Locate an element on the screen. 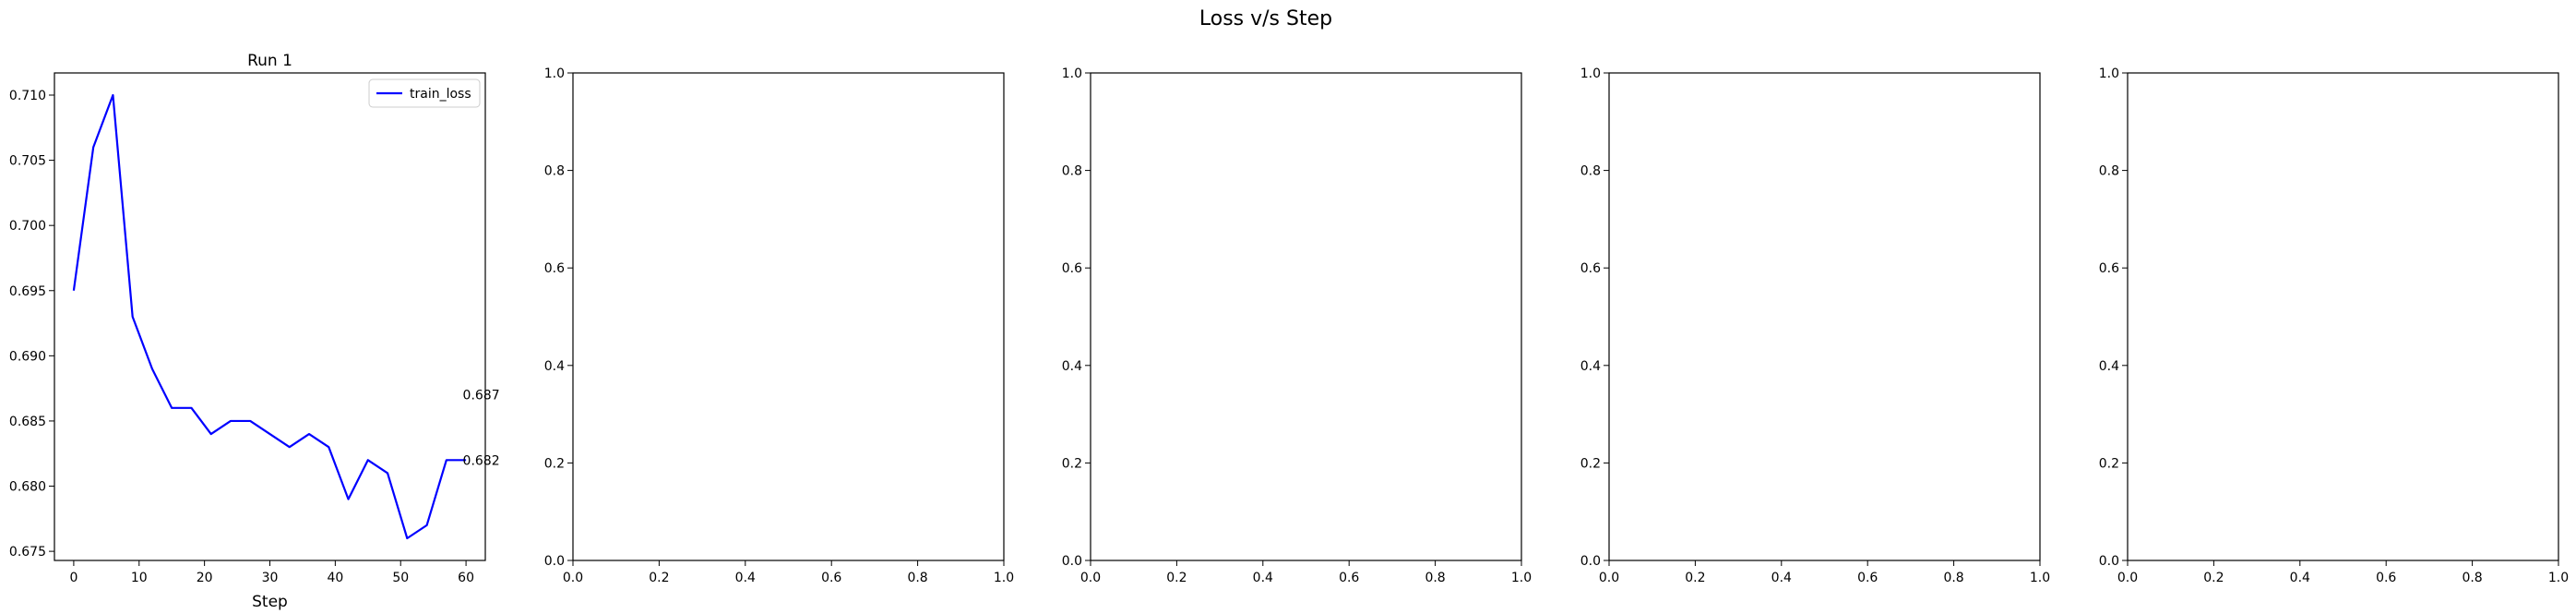 The height and width of the screenshot is (614, 2576). y-tick-label: 0.685 is located at coordinates (28, 422).